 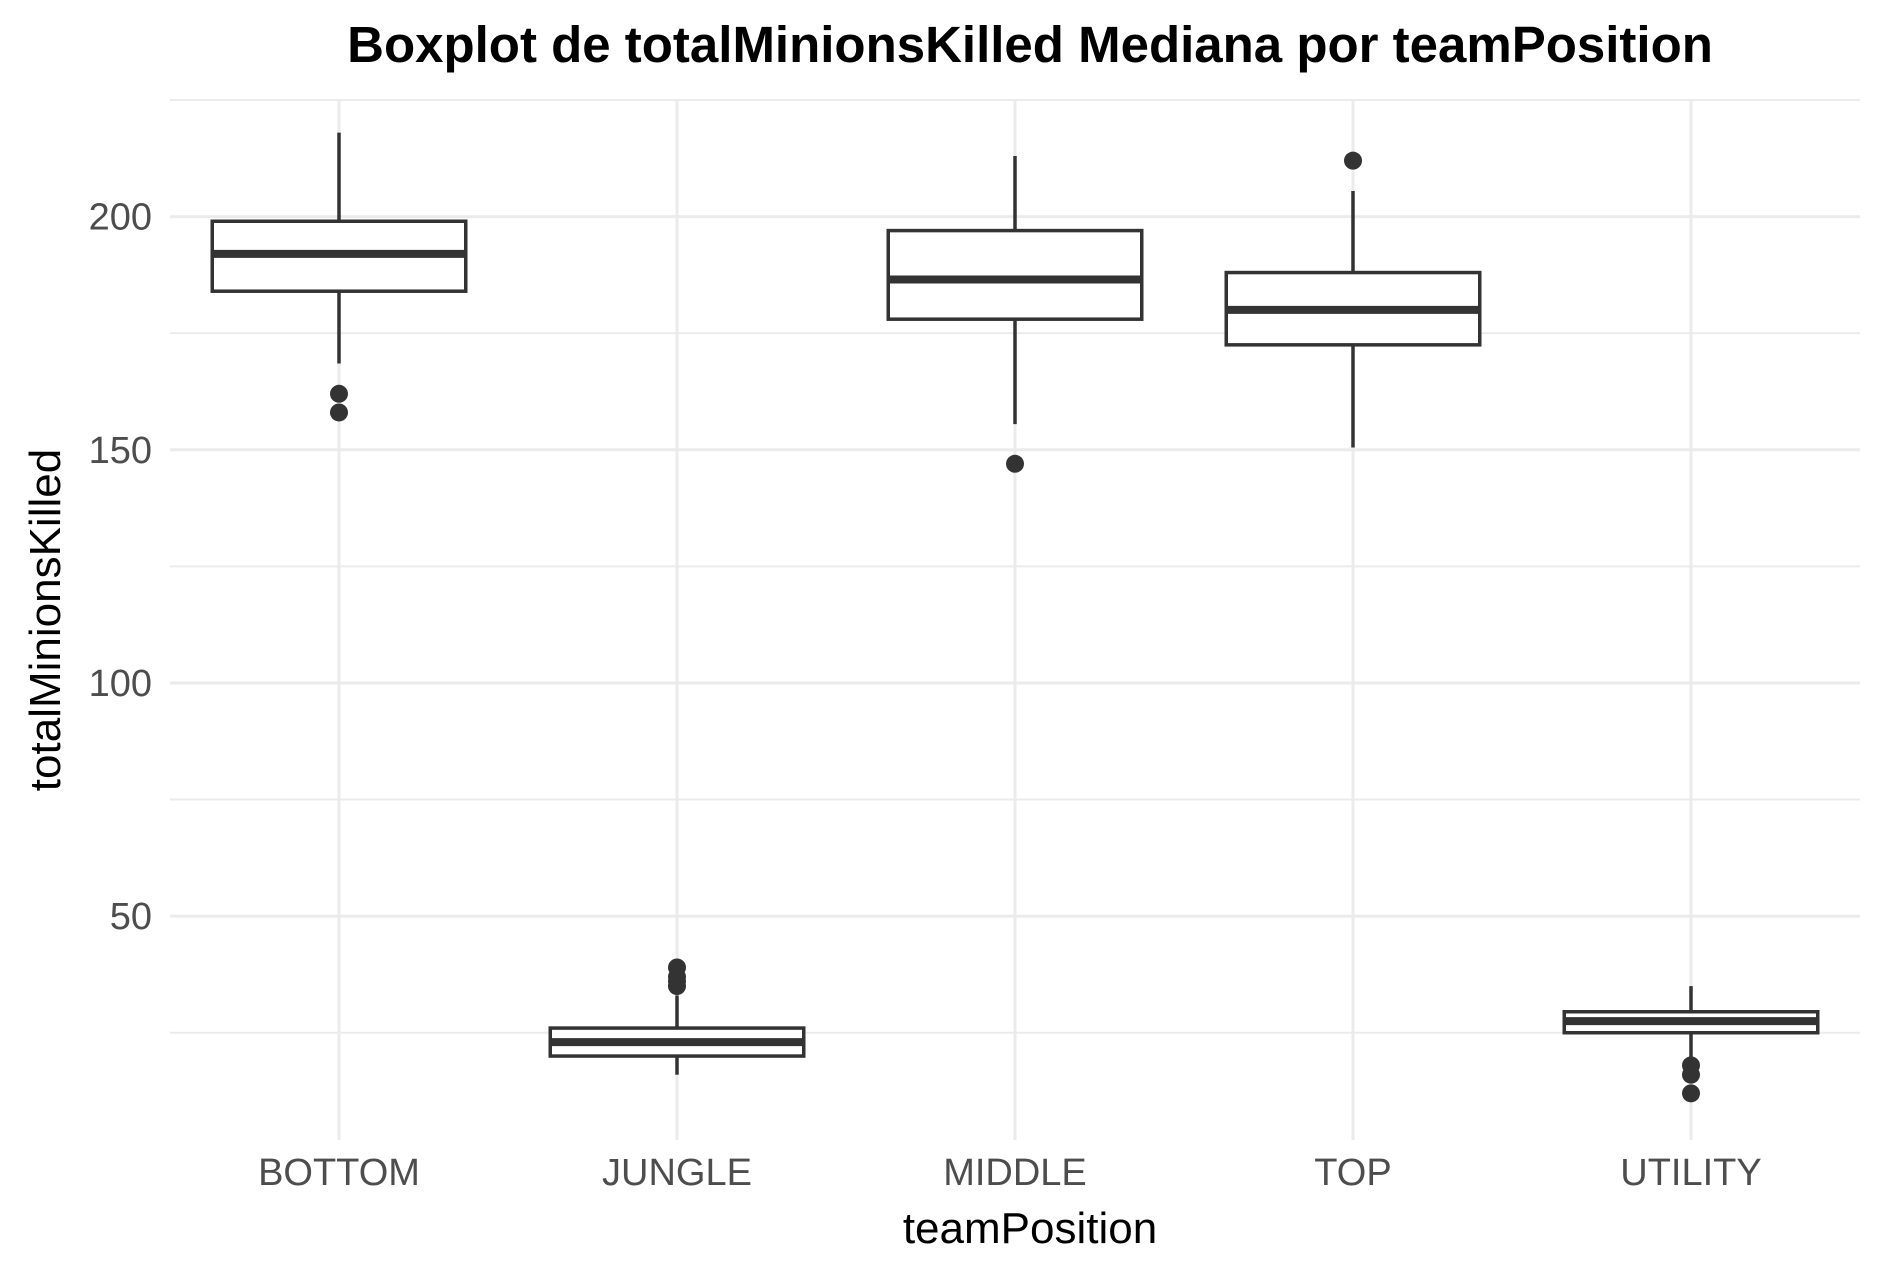 What do you see at coordinates (131, 917) in the screenshot?
I see `y-tick-label: 50` at bounding box center [131, 917].